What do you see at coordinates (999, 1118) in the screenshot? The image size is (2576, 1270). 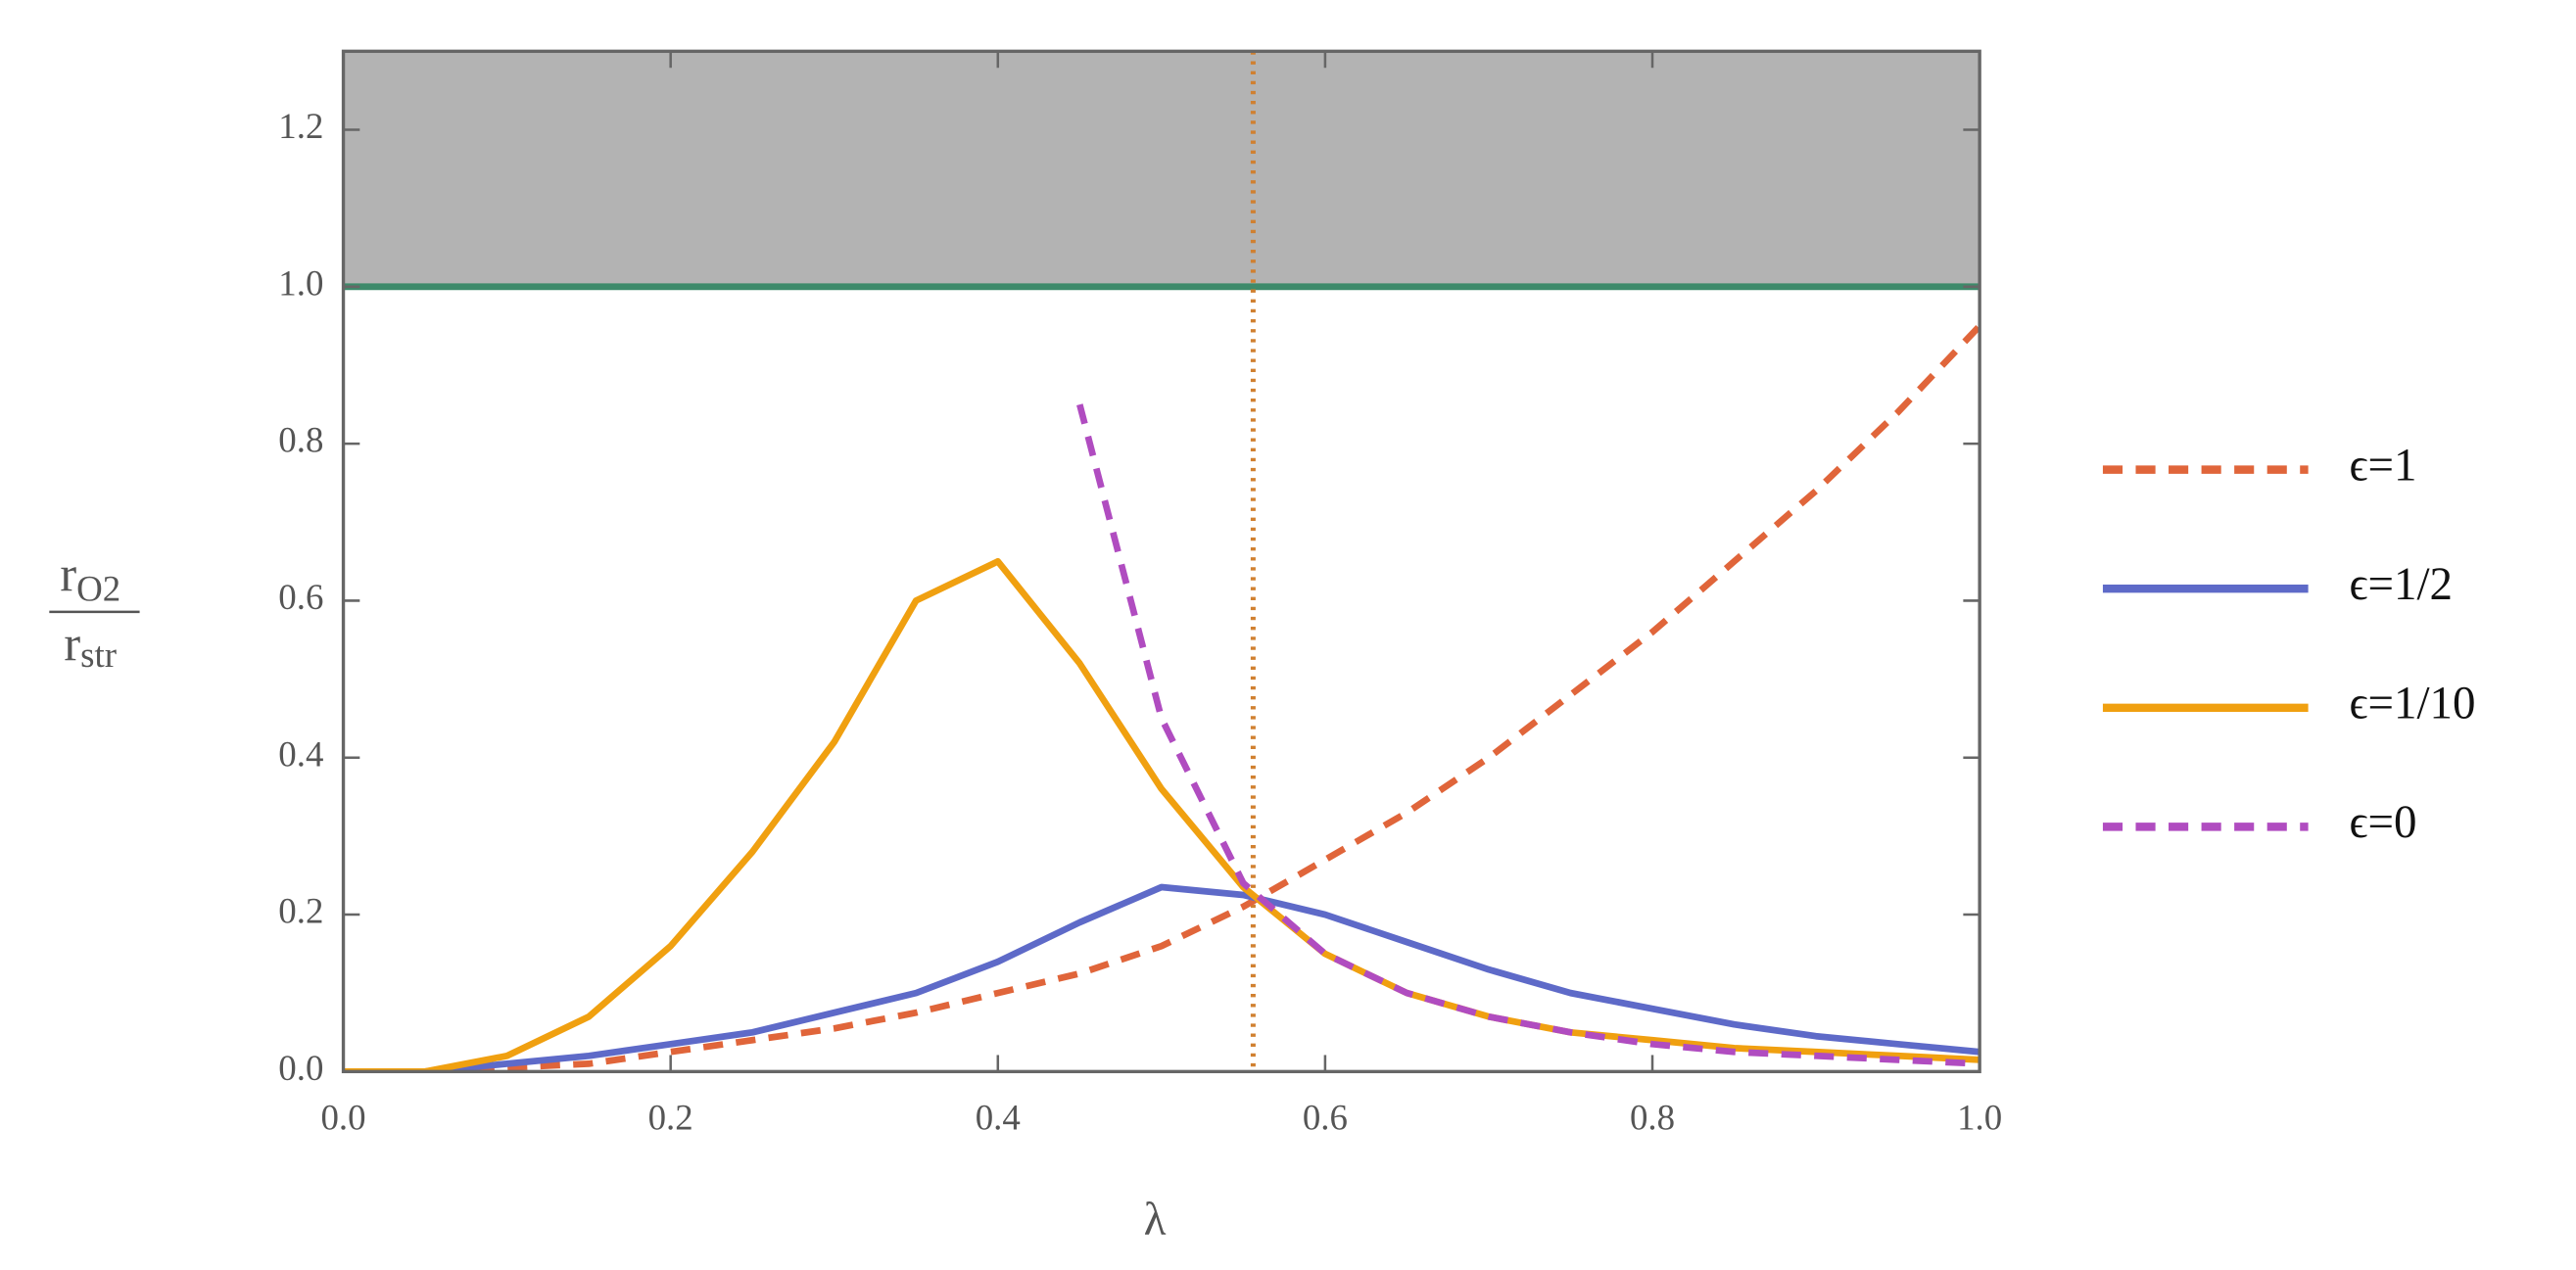 I see `x-tick-label: 0.4` at bounding box center [999, 1118].